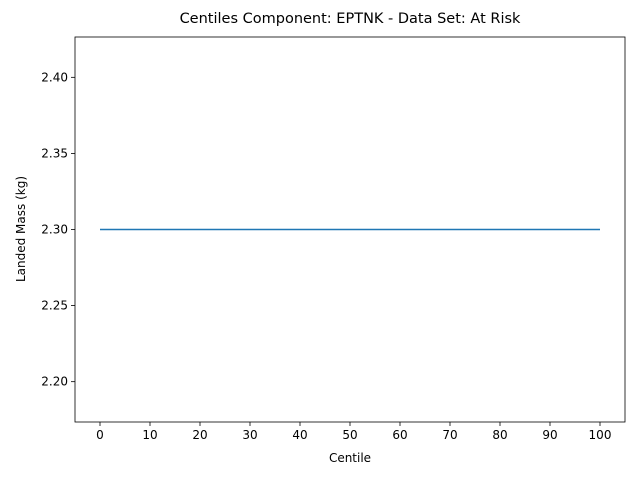  What do you see at coordinates (21, 229) in the screenshot?
I see `y-axis-label: Landed Mass (kg)` at bounding box center [21, 229].